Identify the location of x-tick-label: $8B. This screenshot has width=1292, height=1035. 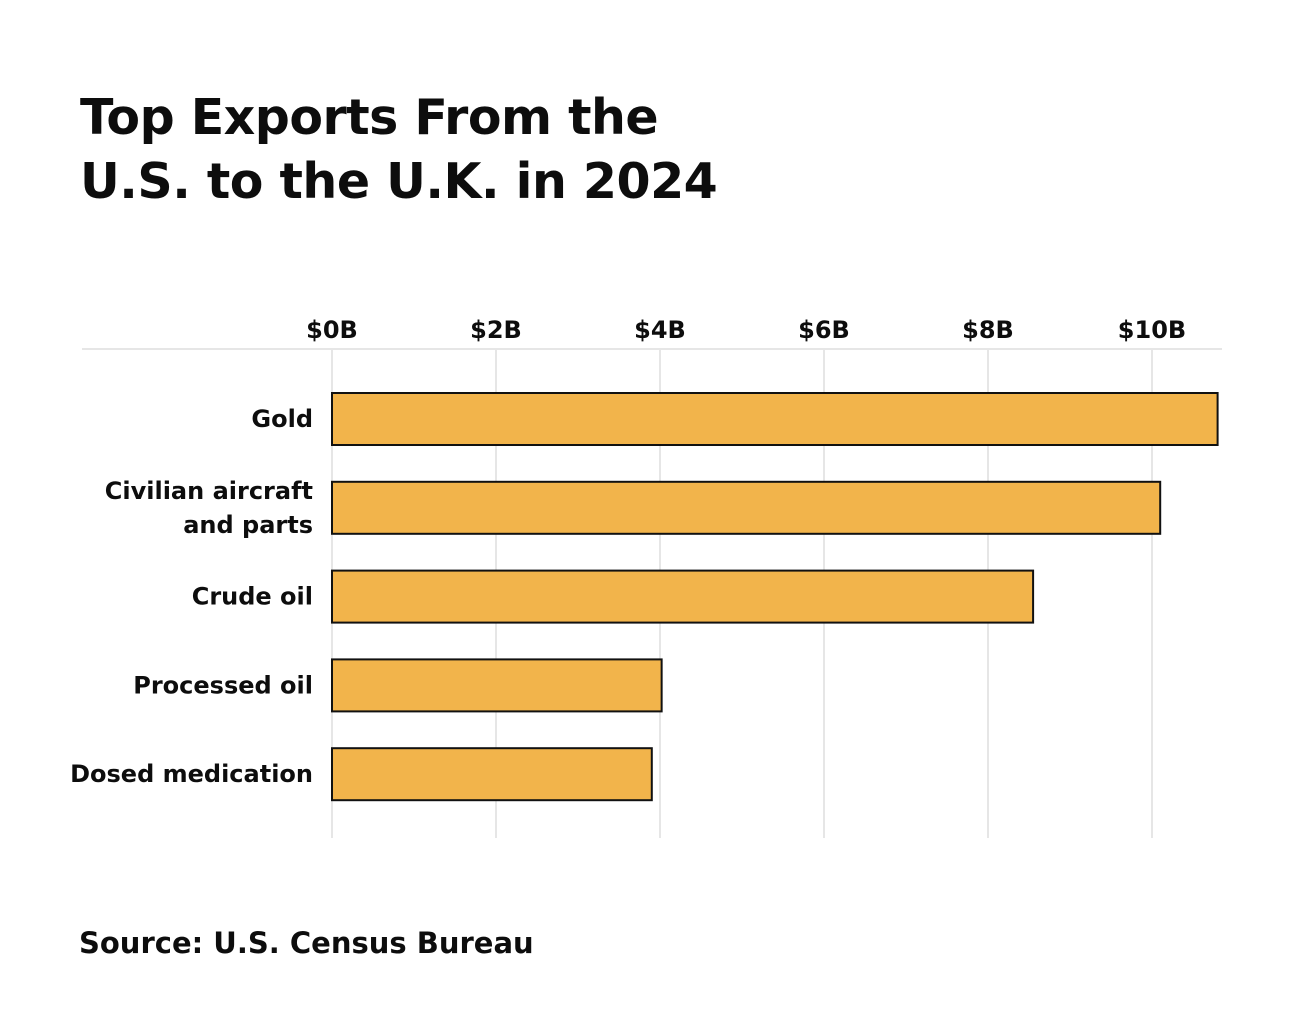
(988, 330).